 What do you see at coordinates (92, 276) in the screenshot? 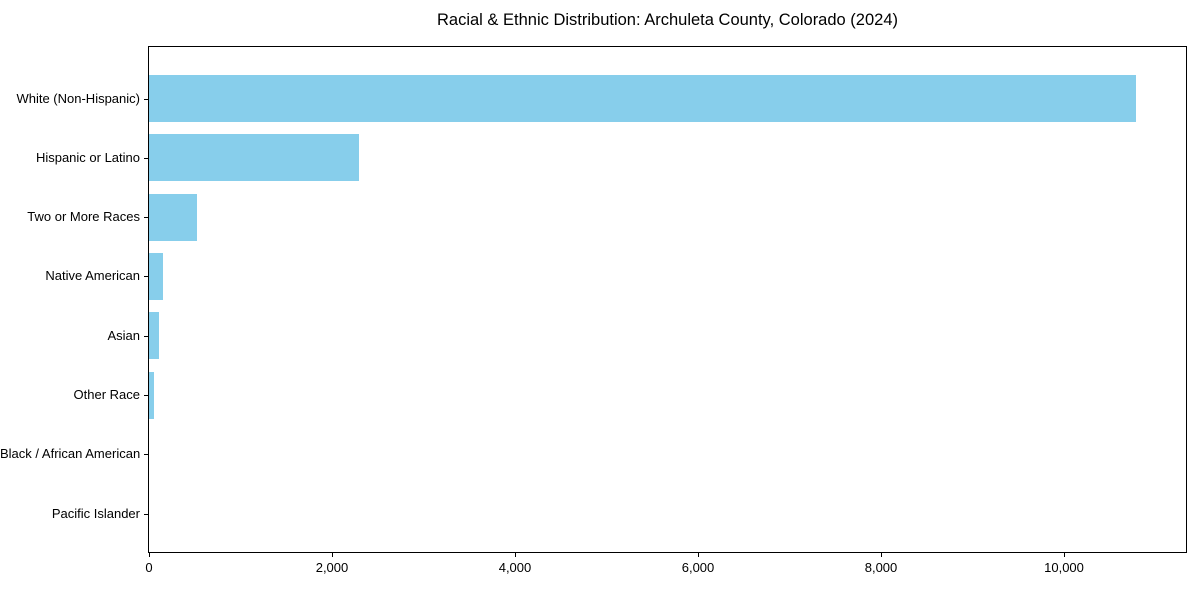
I see `y-axis-label: Native American` at bounding box center [92, 276].